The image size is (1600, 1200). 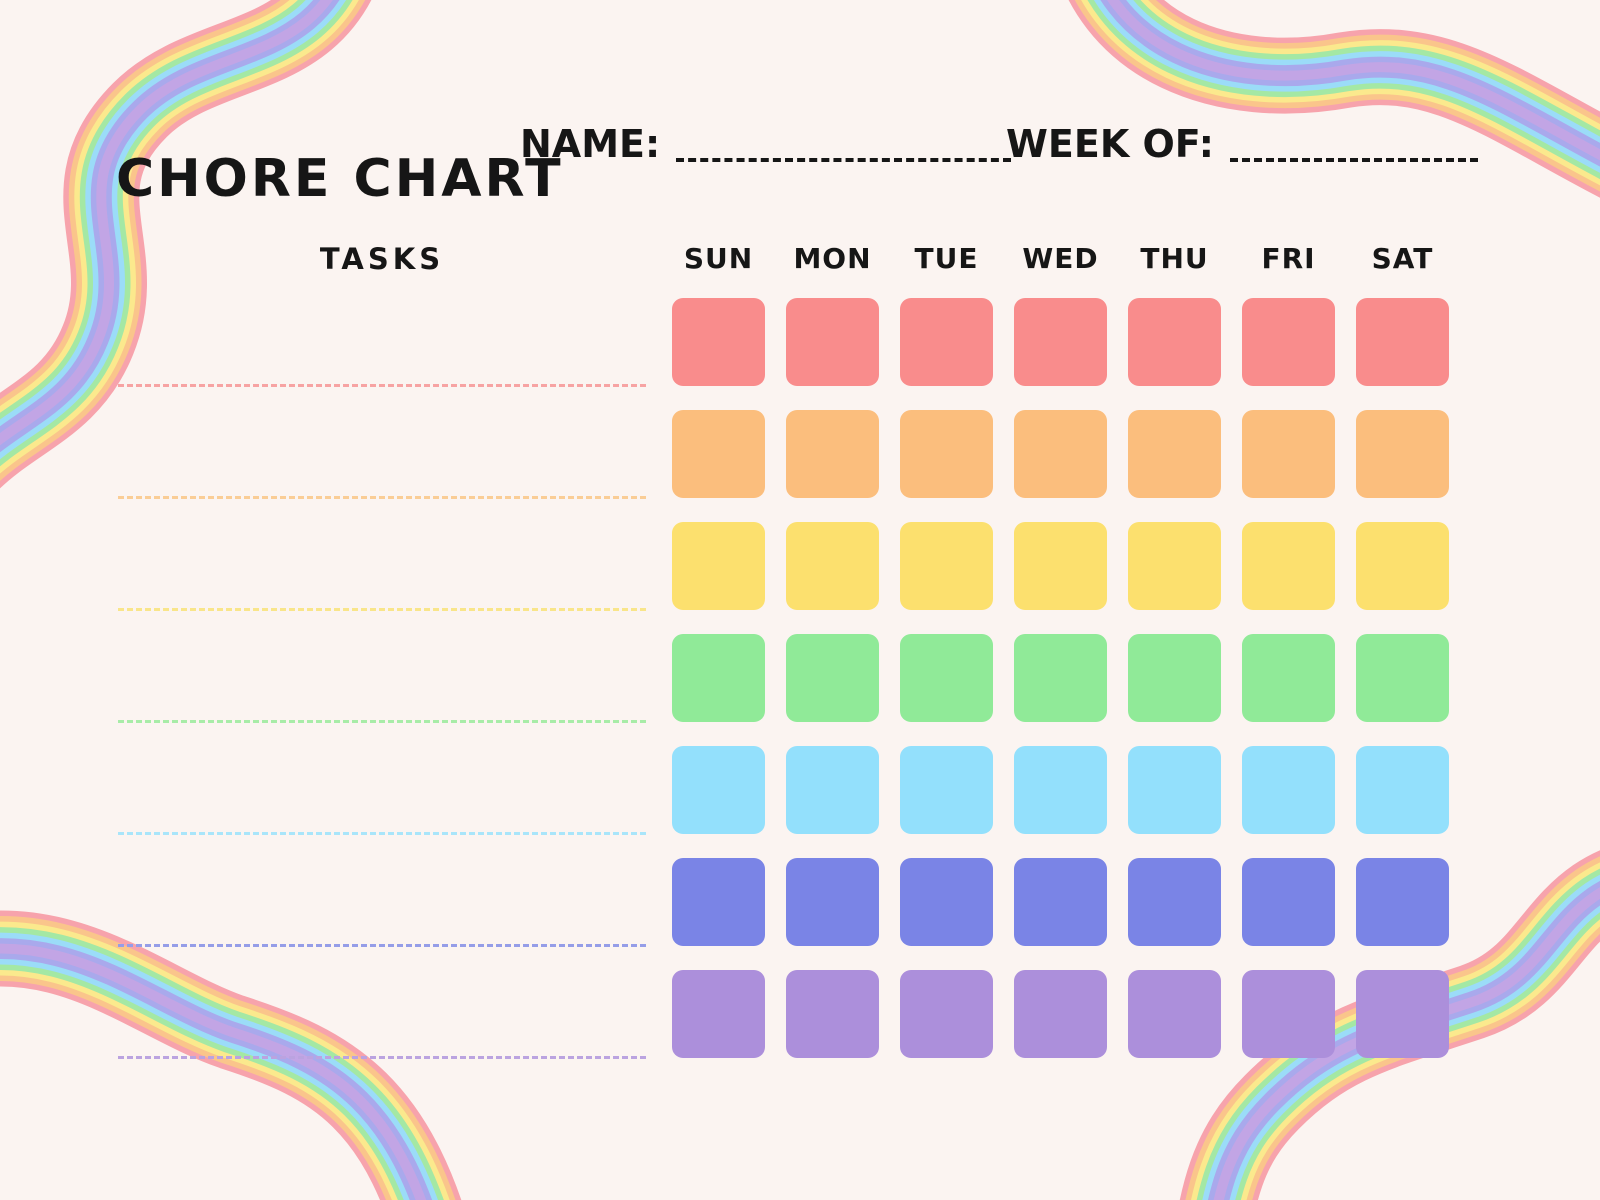 I want to click on chore-cell-orange-mon, so click(x=832, y=454).